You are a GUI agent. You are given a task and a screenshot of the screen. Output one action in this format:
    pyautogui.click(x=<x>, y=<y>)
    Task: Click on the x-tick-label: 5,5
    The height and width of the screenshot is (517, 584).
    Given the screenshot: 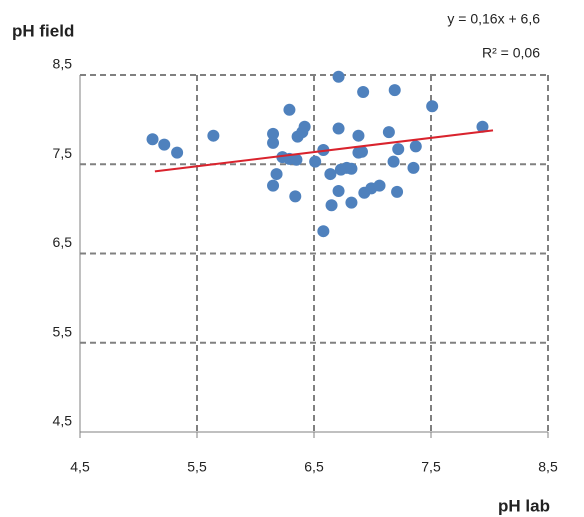 What is the action you would take?
    pyautogui.click(x=197, y=467)
    